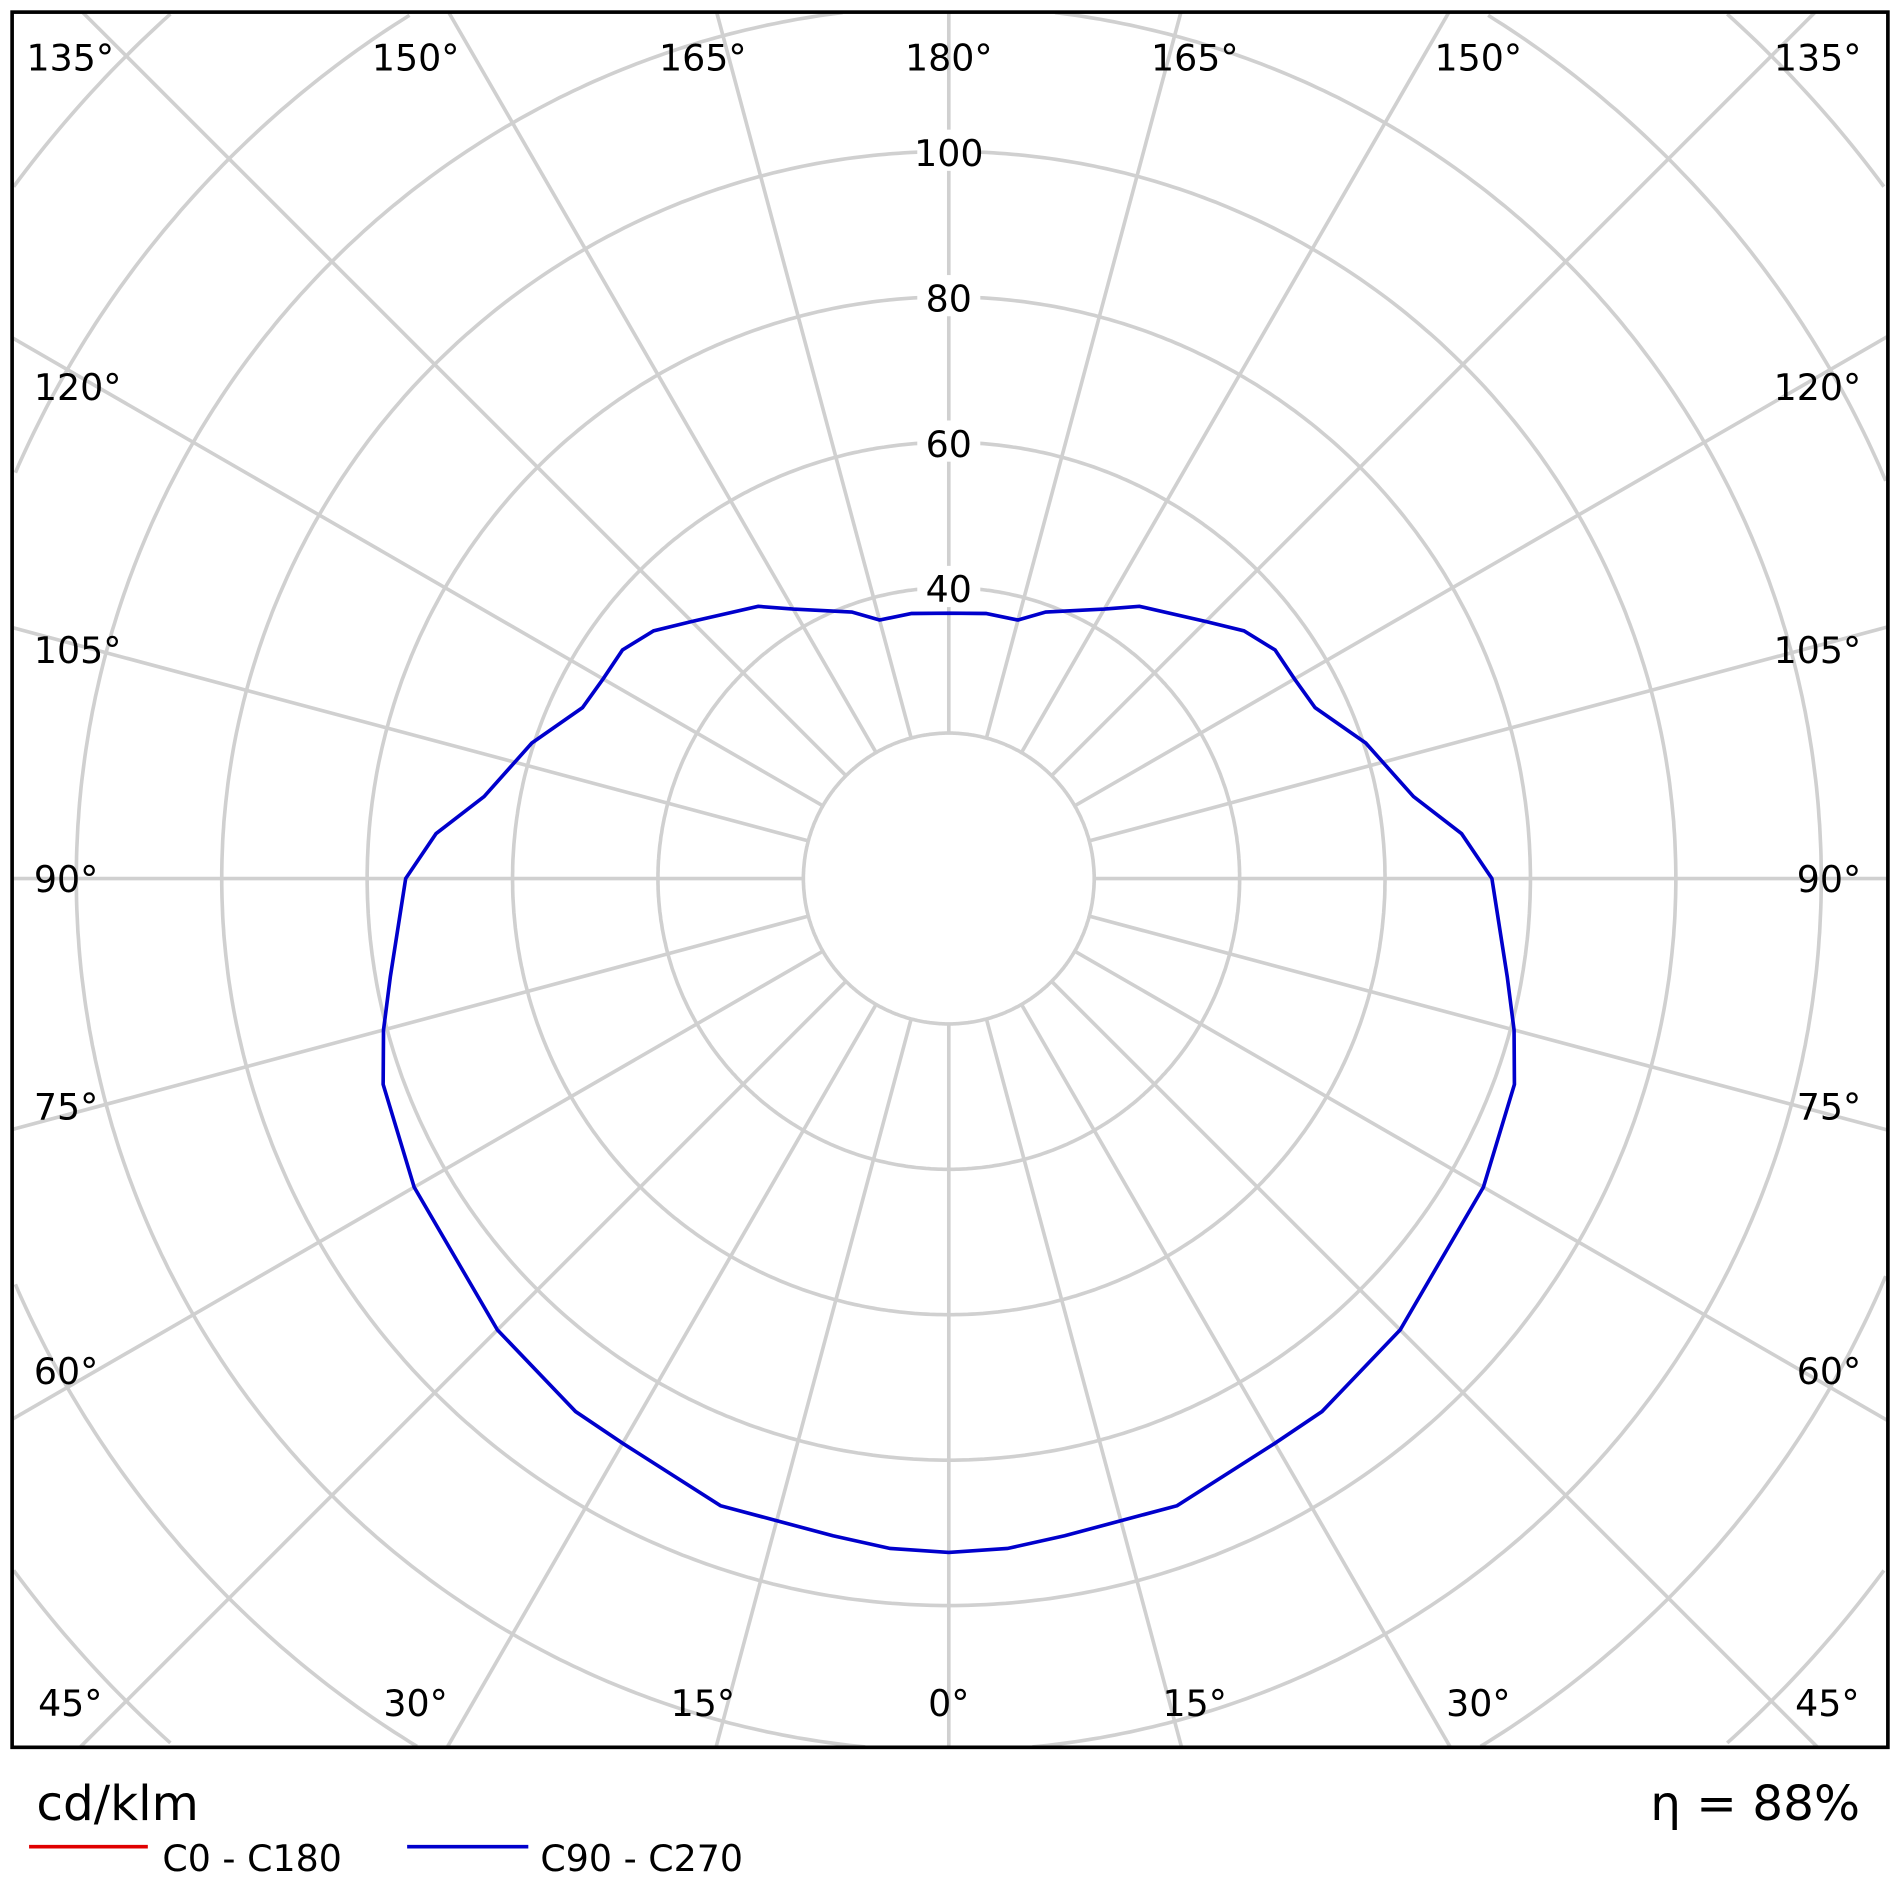 This screenshot has width=1900, height=1900. I want to click on efficiency-label: η = 88%, so click(1755, 1804).